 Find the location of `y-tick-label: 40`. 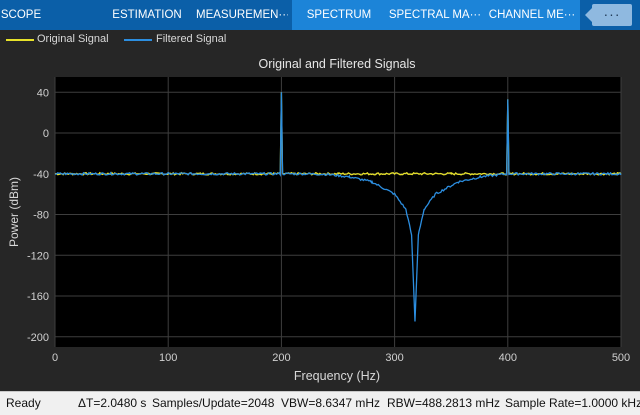

y-tick-label: 40 is located at coordinates (43, 93).